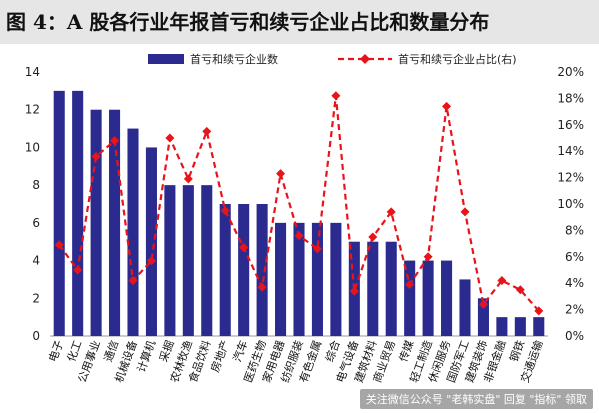 Image resolution: width=599 pixels, height=413 pixels. What do you see at coordinates (170, 260) in the screenshot?
I see `bar-采掘` at bounding box center [170, 260].